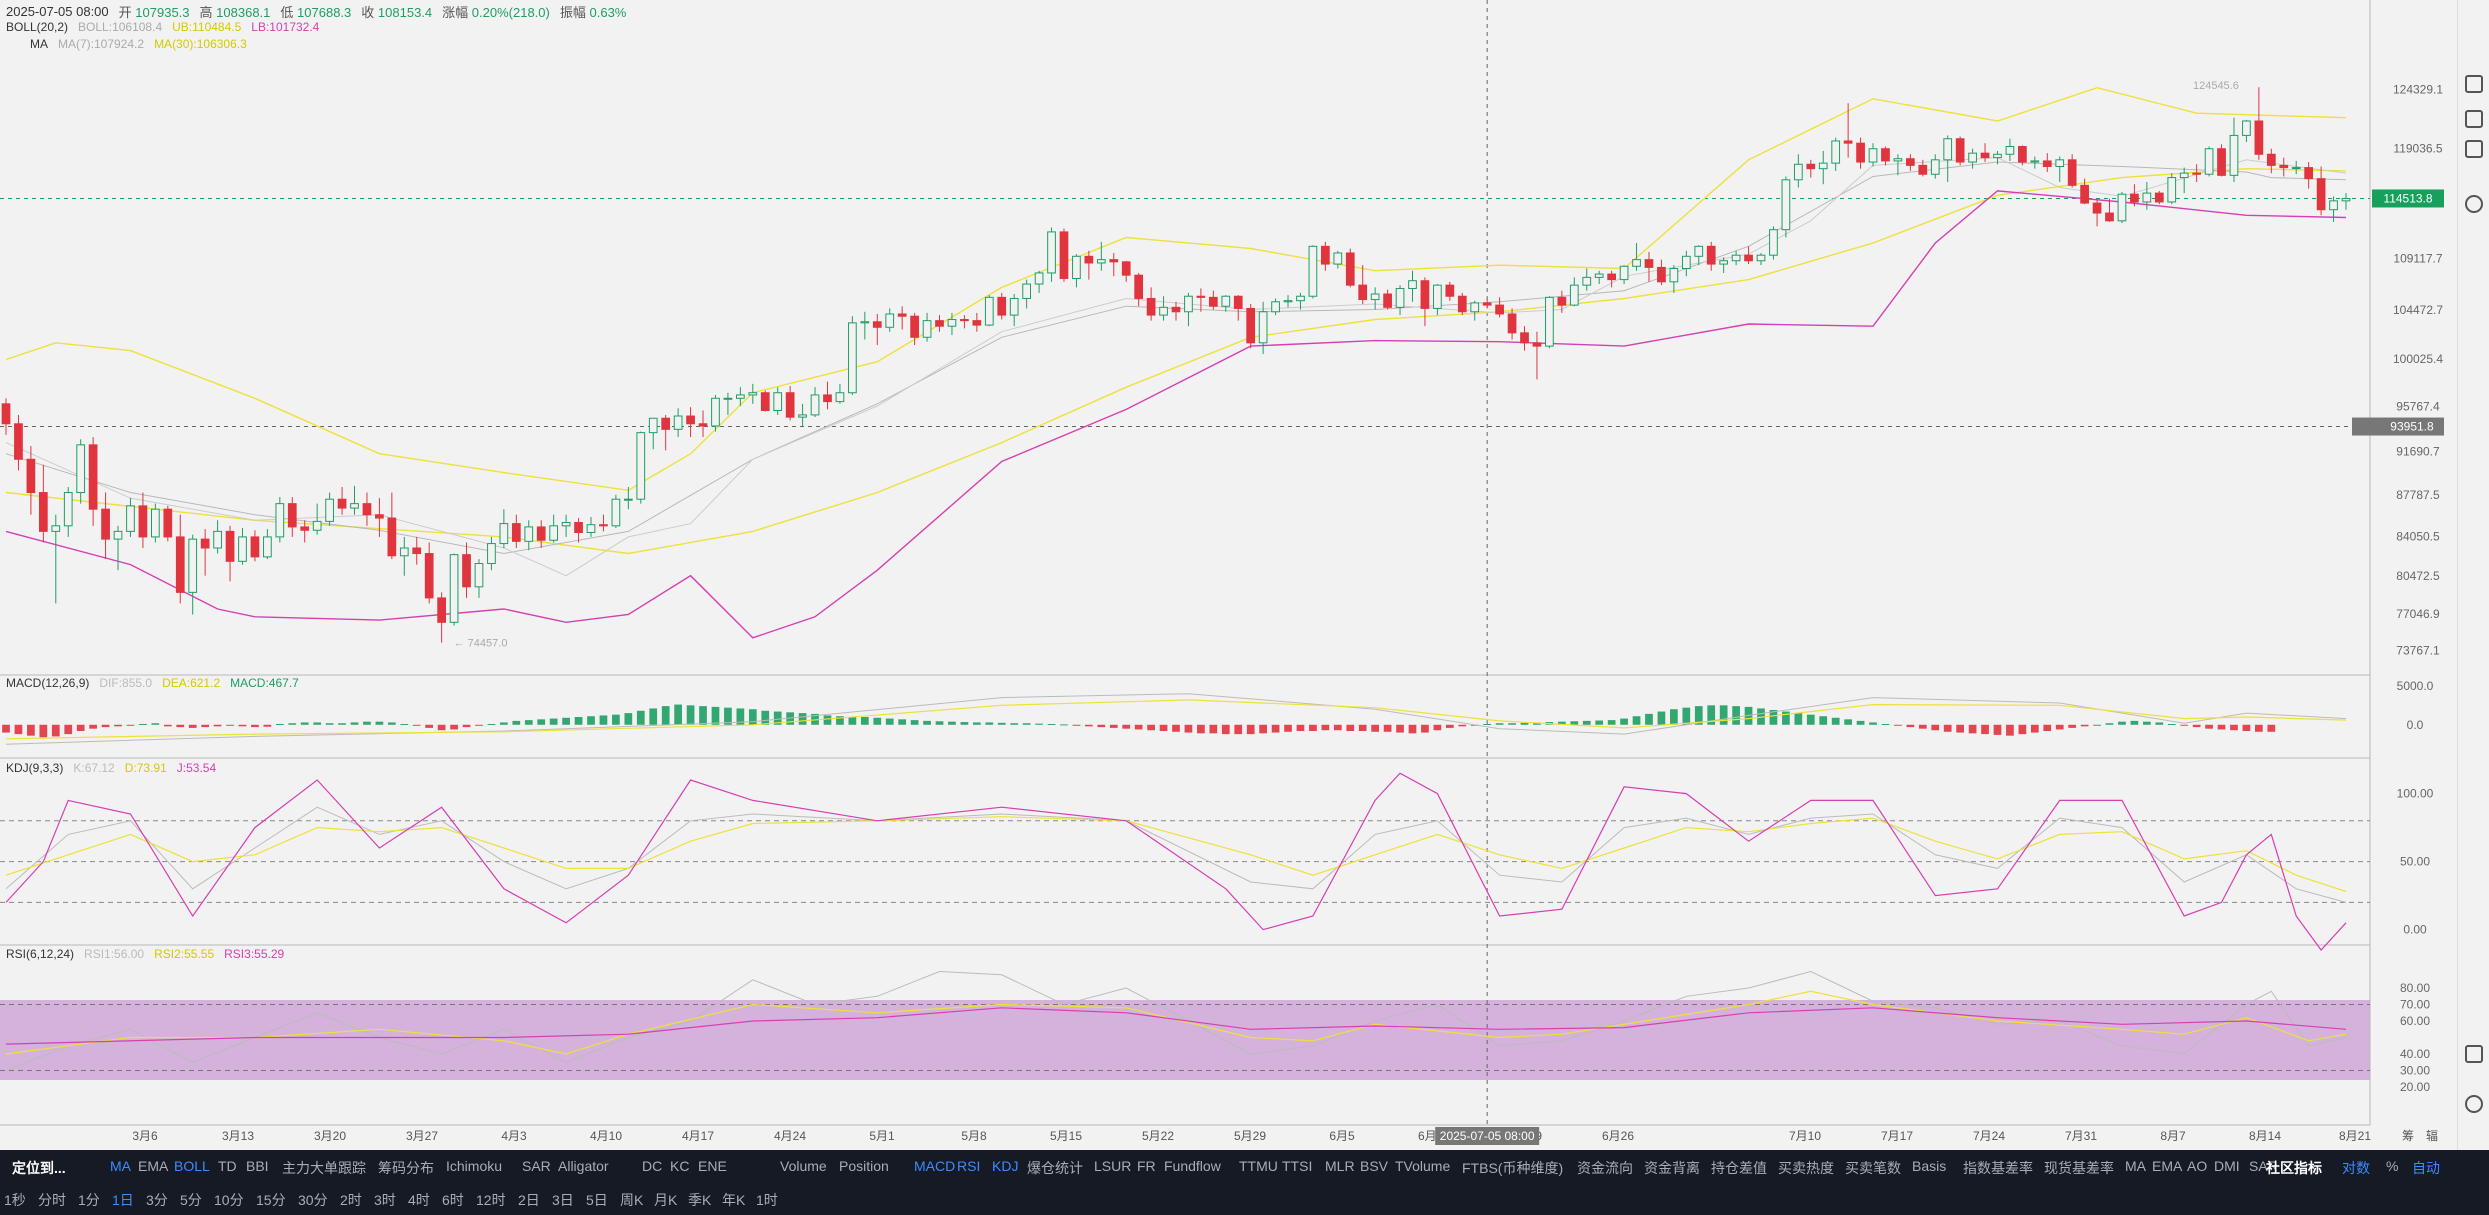 The height and width of the screenshot is (1215, 2489). I want to click on period-21: 1时, so click(767, 1200).